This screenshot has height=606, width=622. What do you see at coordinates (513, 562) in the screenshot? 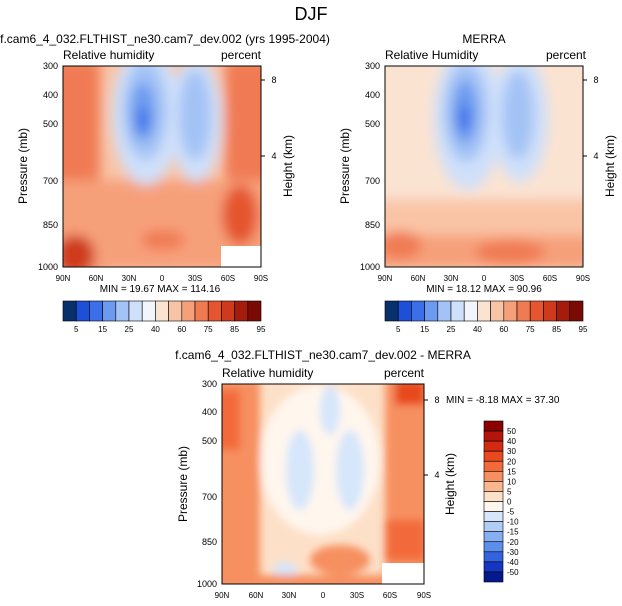
I see `colorbar-label: -40` at bounding box center [513, 562].